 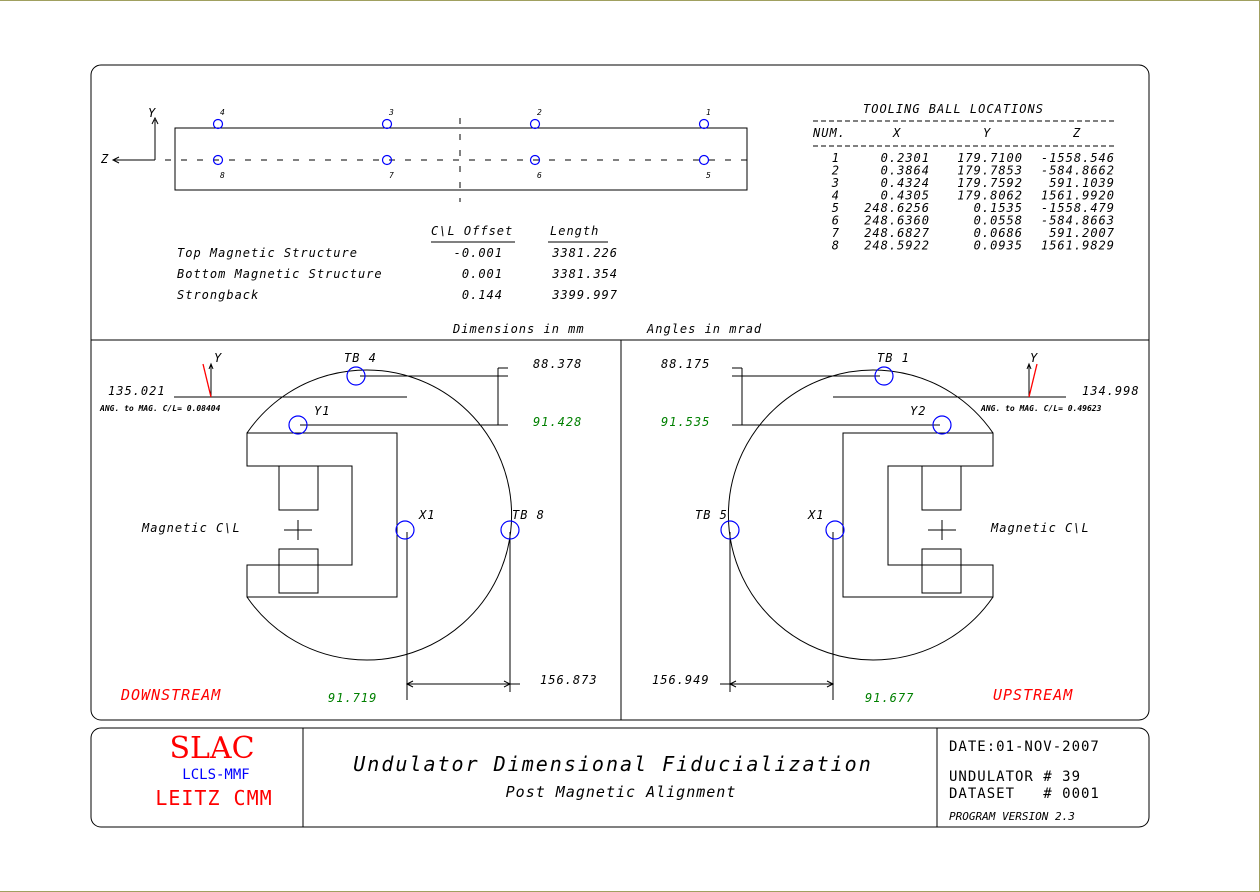 What do you see at coordinates (704, 329) in the screenshot?
I see `units-angles: Angles in mrad` at bounding box center [704, 329].